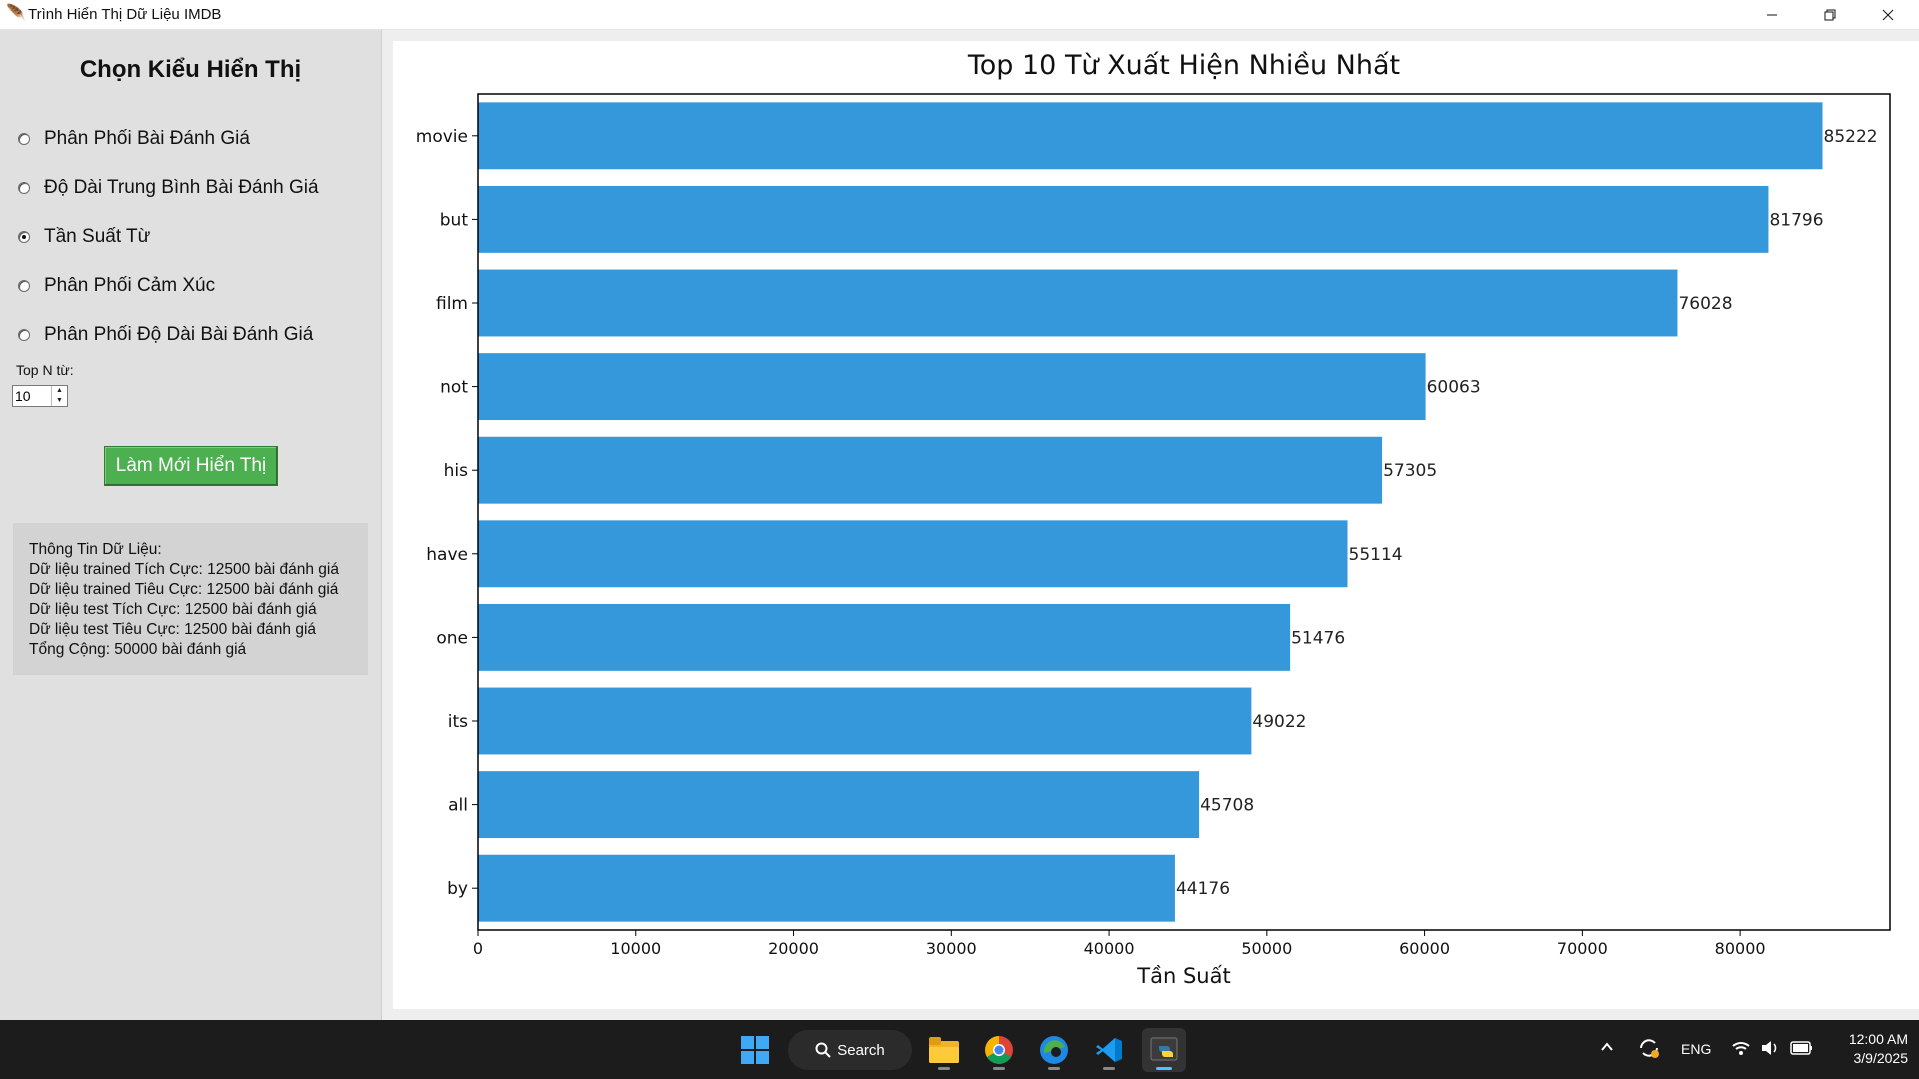 The height and width of the screenshot is (1079, 1919). I want to click on y-tick-label: his, so click(456, 471).